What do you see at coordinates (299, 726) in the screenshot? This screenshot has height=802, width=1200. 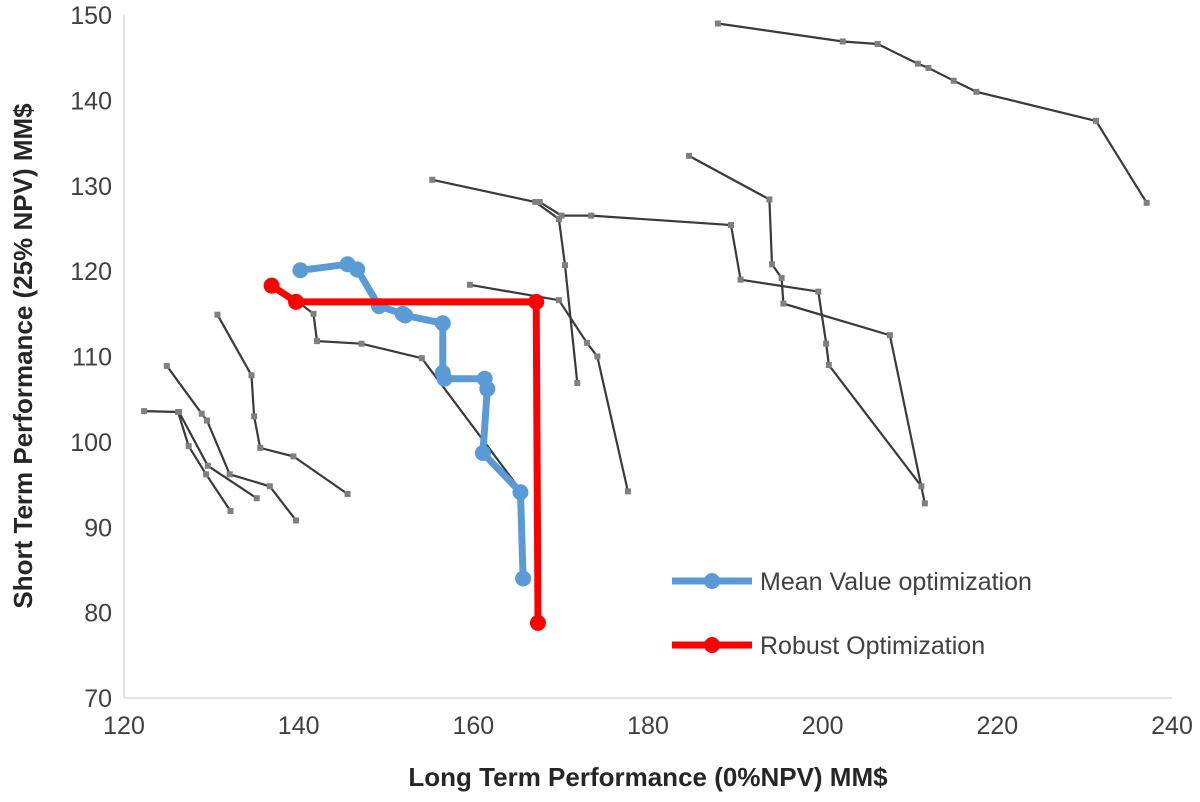 I see `x-tick-label: 140` at bounding box center [299, 726].